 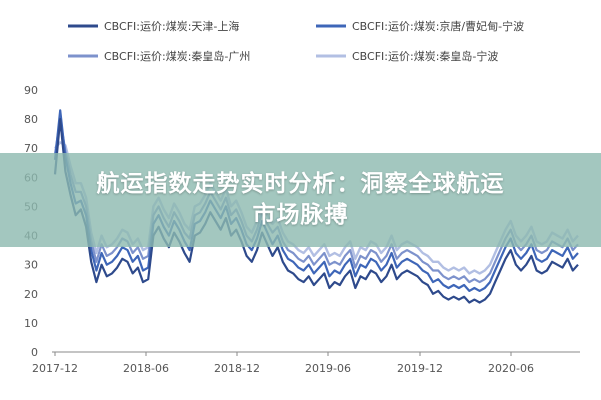 I want to click on legend-item-1: CBCFI:运价:煤炭:天津-上海, so click(x=153, y=26).